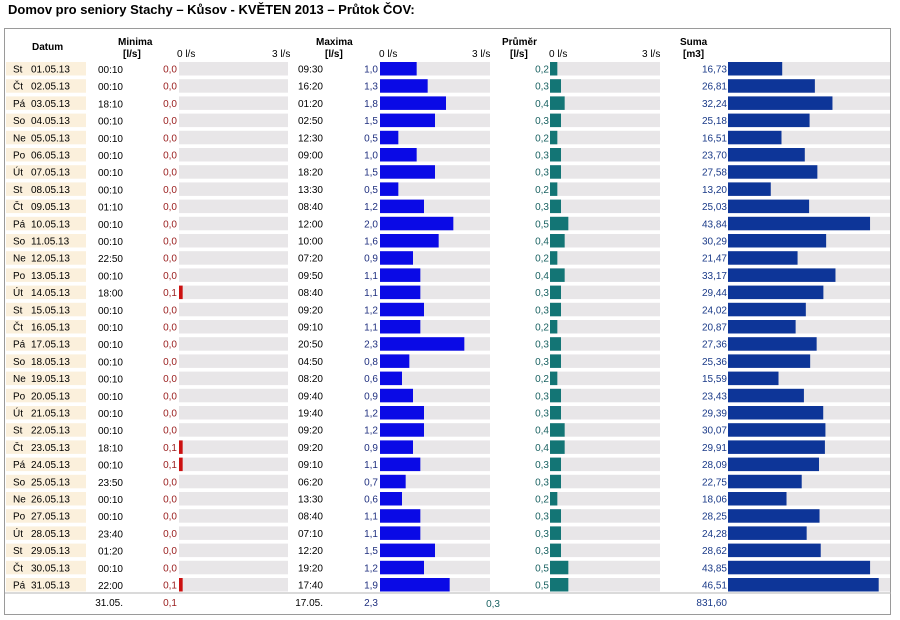  Describe the element at coordinates (371, 70) in the screenshot. I see `max-value: 1,0` at that location.